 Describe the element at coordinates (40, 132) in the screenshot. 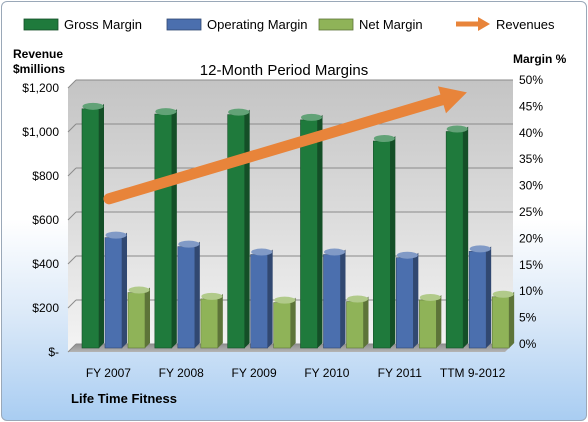

I see `left-tick-label: $1,000` at that location.